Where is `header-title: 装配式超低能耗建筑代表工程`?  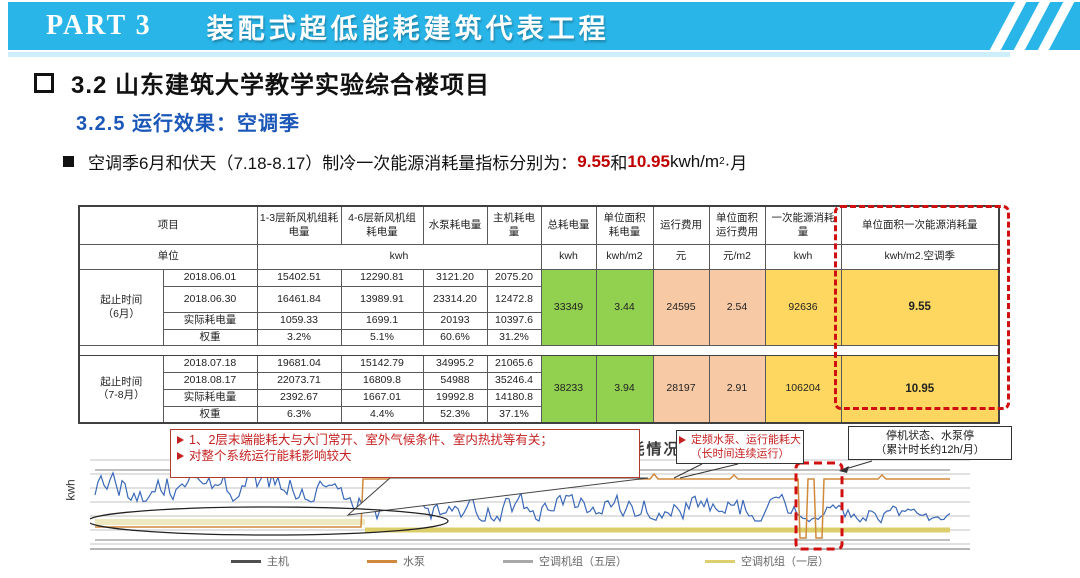 header-title: 装配式超低能耗建筑代表工程 is located at coordinates (408, 28).